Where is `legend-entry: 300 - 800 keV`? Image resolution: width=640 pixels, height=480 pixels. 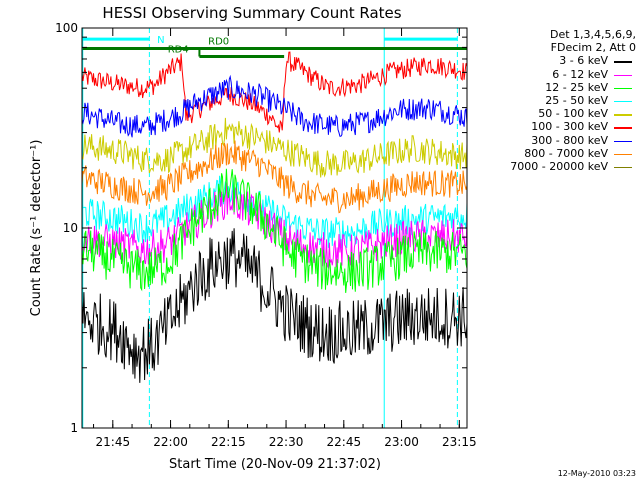 legend-entry: 300 - 800 keV is located at coordinates (553, 140).